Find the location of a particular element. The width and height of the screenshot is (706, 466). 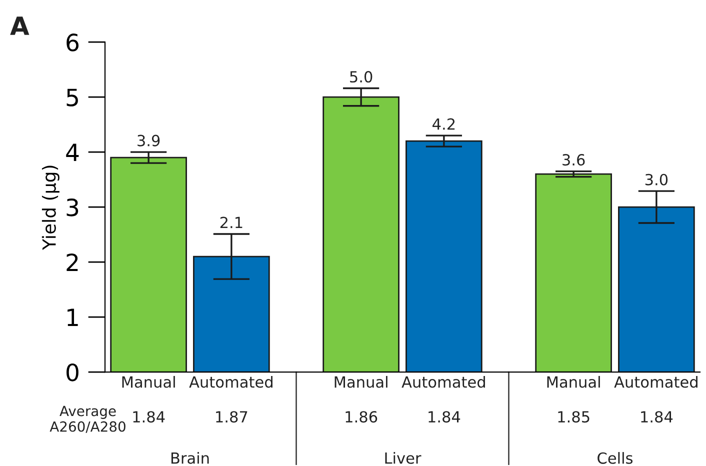

text: 1.86 is located at coordinates (362, 417).